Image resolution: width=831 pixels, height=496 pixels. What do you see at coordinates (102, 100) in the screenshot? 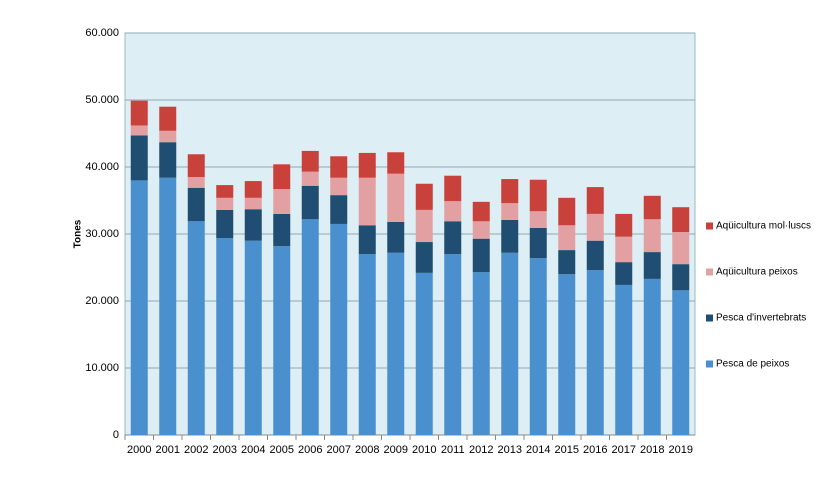
I see `y-tick-label: 50.000` at bounding box center [102, 100].